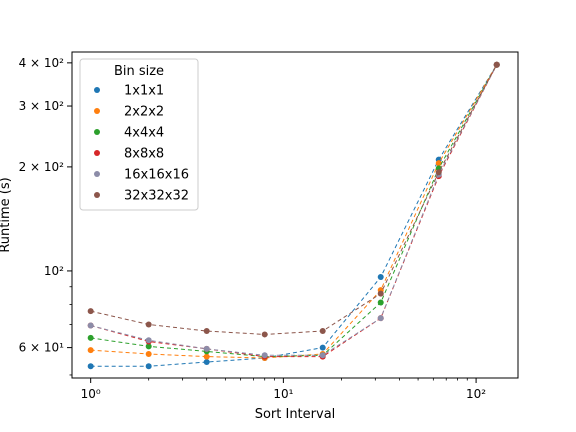 This screenshot has width=576, height=432. I want to click on legend-frame, so click(139, 134).